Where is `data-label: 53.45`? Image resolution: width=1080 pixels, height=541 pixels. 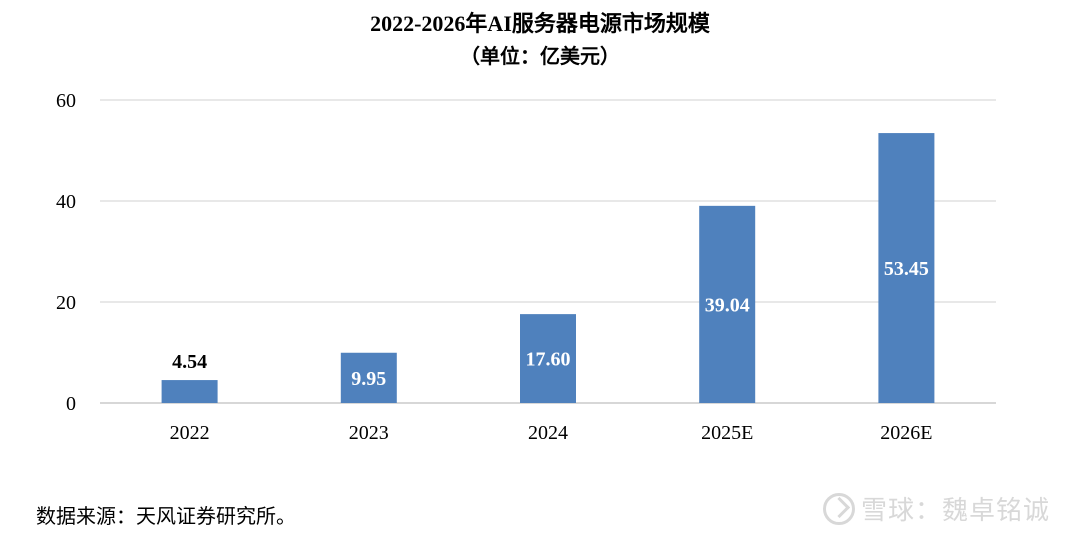 data-label: 53.45 is located at coordinates (906, 269).